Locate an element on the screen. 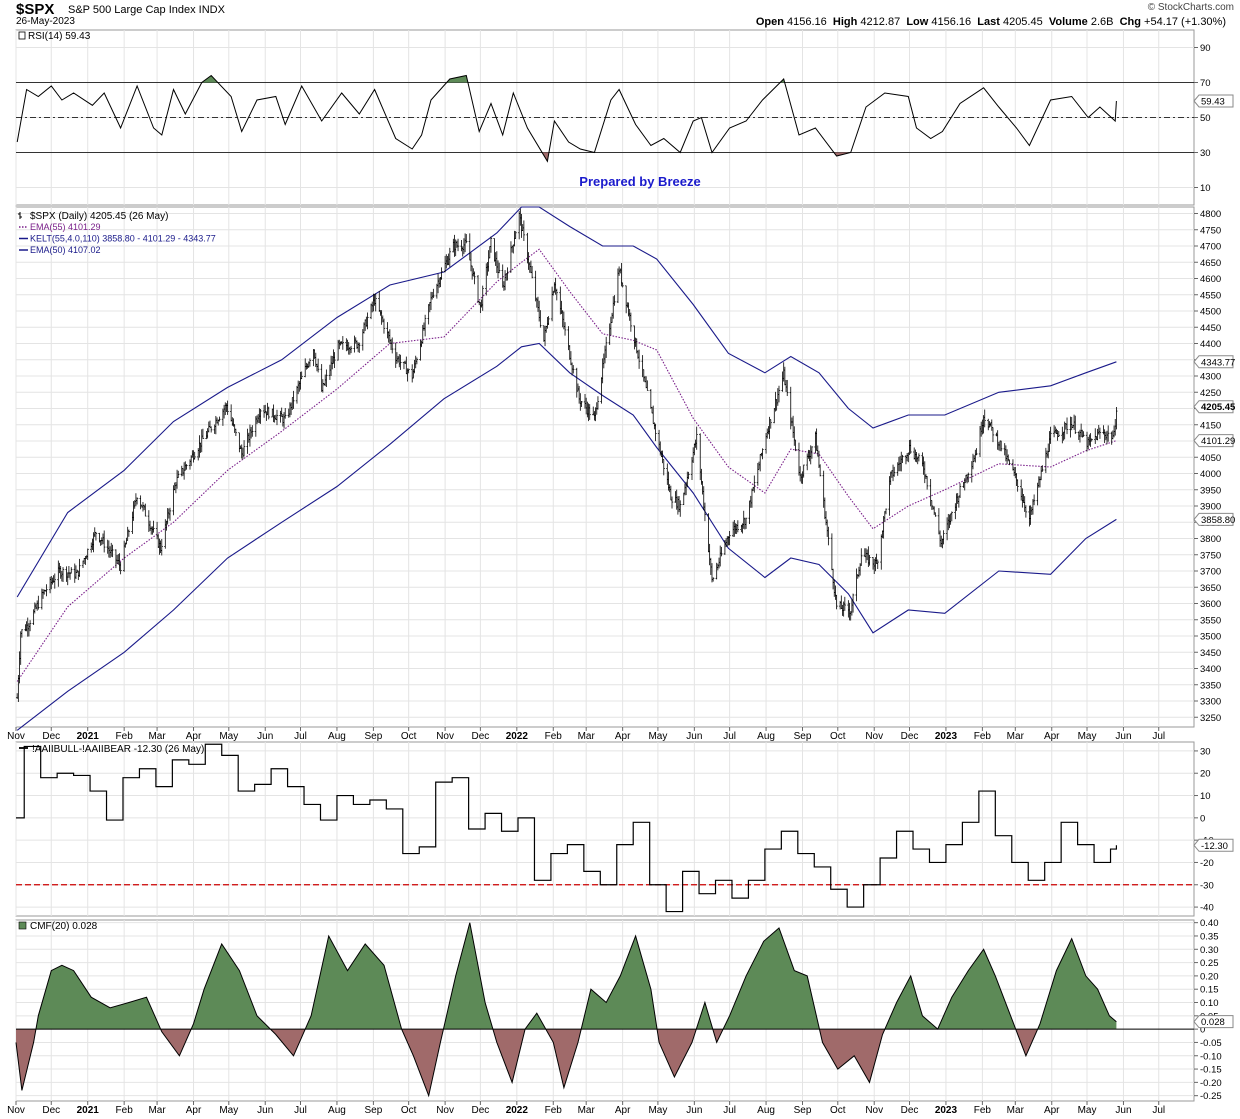  aaii-panel-frame is located at coordinates (605, 829).